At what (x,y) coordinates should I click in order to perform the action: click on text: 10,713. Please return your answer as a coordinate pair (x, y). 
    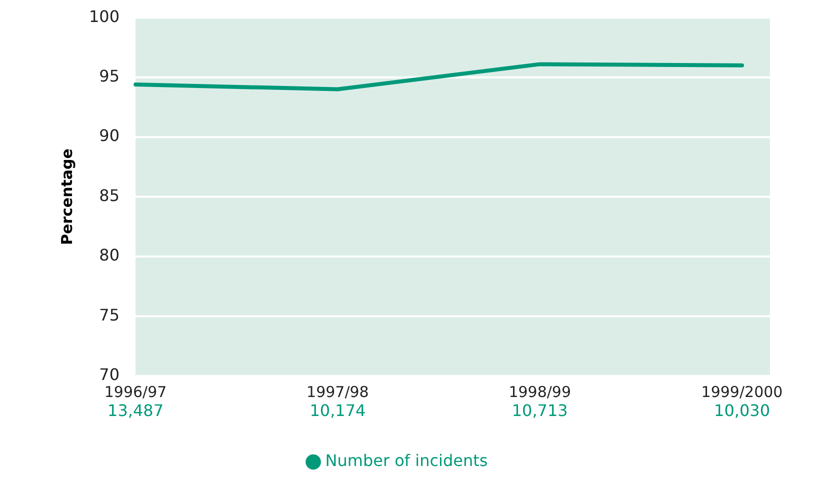
    Looking at the image, I should click on (540, 410).